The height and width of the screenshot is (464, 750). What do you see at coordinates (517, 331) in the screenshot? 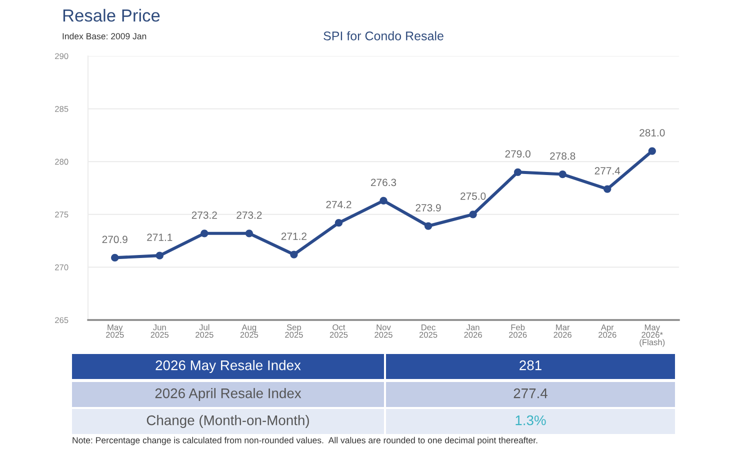
I see `x-tick-label: Feb 2026` at bounding box center [517, 331].